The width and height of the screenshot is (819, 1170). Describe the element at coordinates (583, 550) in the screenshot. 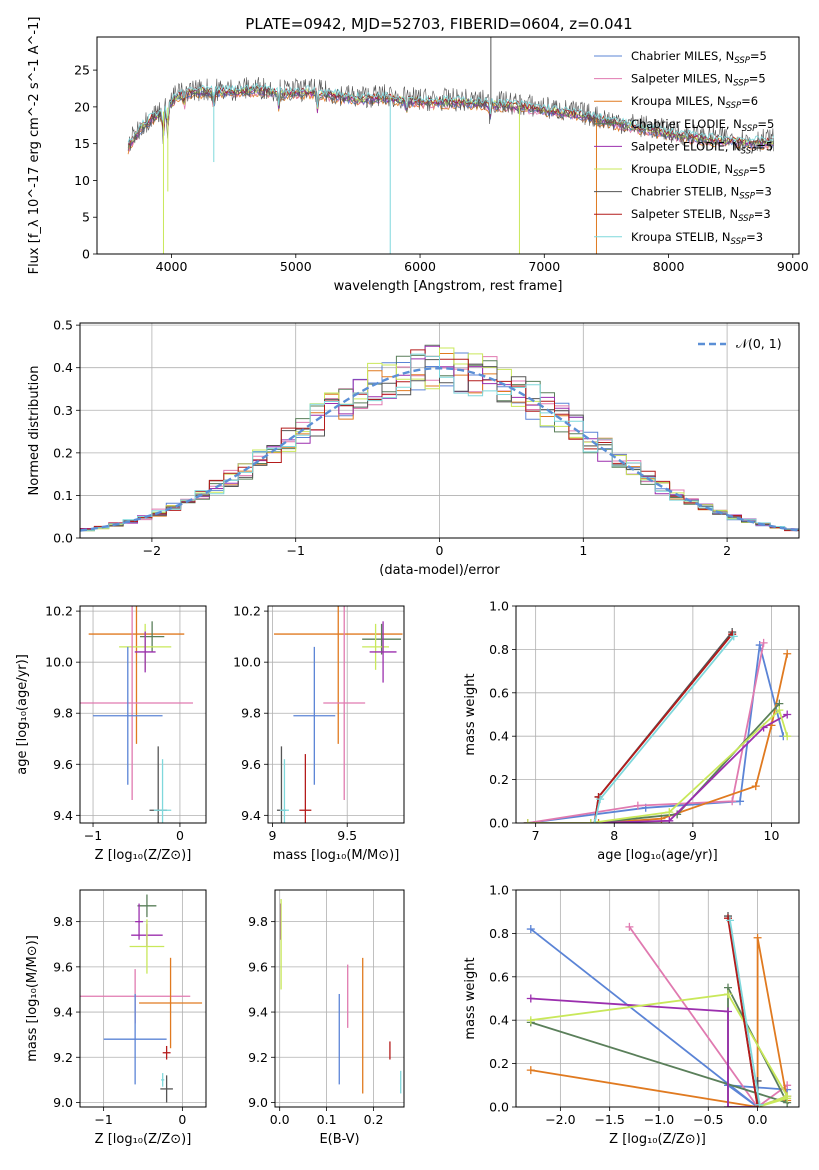

I see `x-tick-label: 1` at that location.